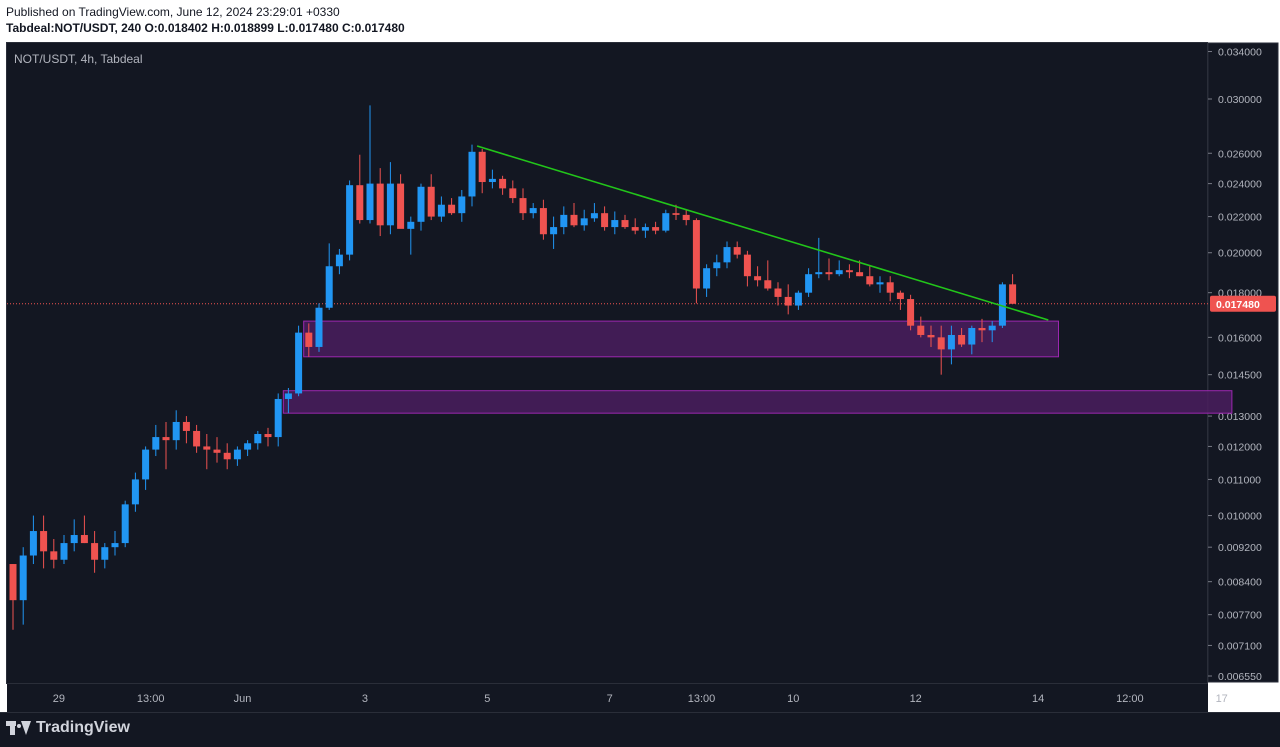 The width and height of the screenshot is (1280, 747). What do you see at coordinates (1222, 699) in the screenshot?
I see `x-tick-label: 17` at bounding box center [1222, 699].